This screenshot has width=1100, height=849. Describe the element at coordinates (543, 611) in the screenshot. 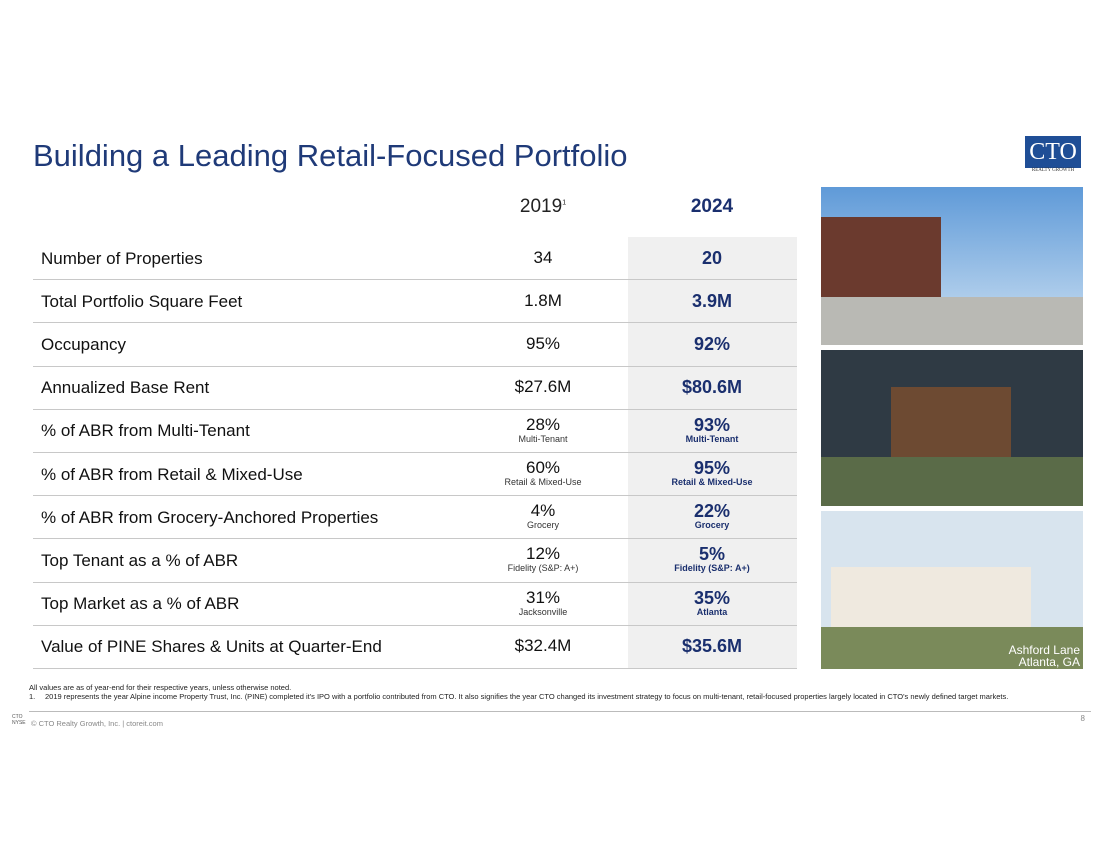

I see `cell-note: Jacksonville` at that location.